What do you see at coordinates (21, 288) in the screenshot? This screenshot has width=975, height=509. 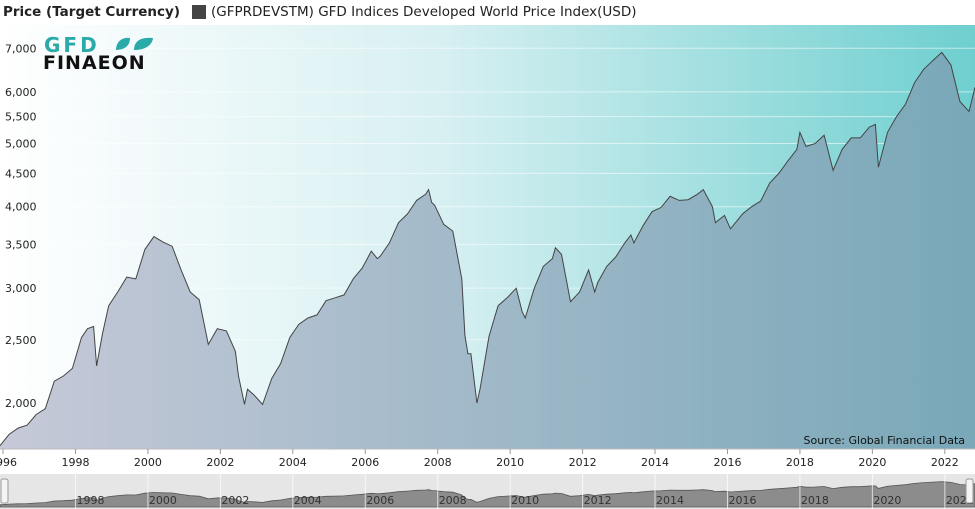 I see `y-tick-label: 3,000` at bounding box center [21, 288].